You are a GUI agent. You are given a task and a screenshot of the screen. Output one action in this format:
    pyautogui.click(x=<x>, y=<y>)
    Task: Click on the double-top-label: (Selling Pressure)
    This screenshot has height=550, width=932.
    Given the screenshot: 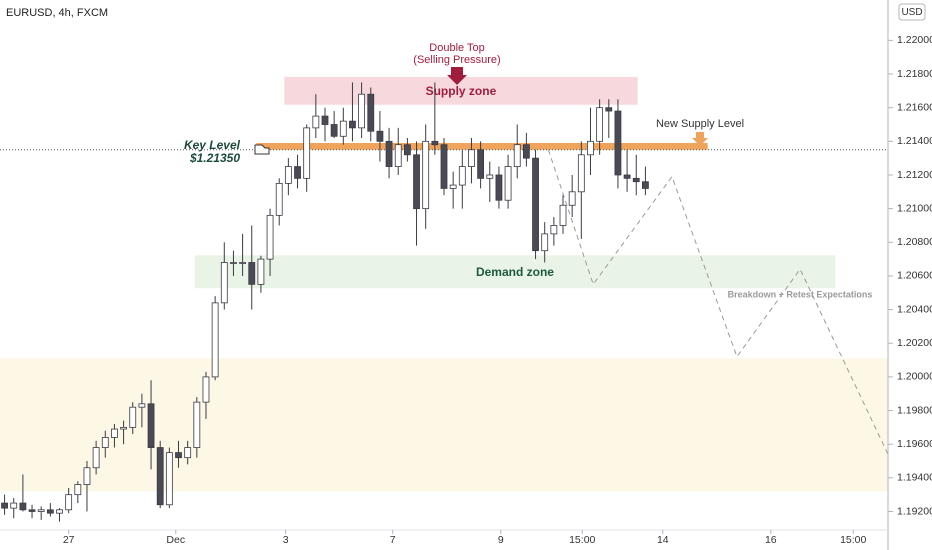 What is the action you would take?
    pyautogui.click(x=456, y=60)
    